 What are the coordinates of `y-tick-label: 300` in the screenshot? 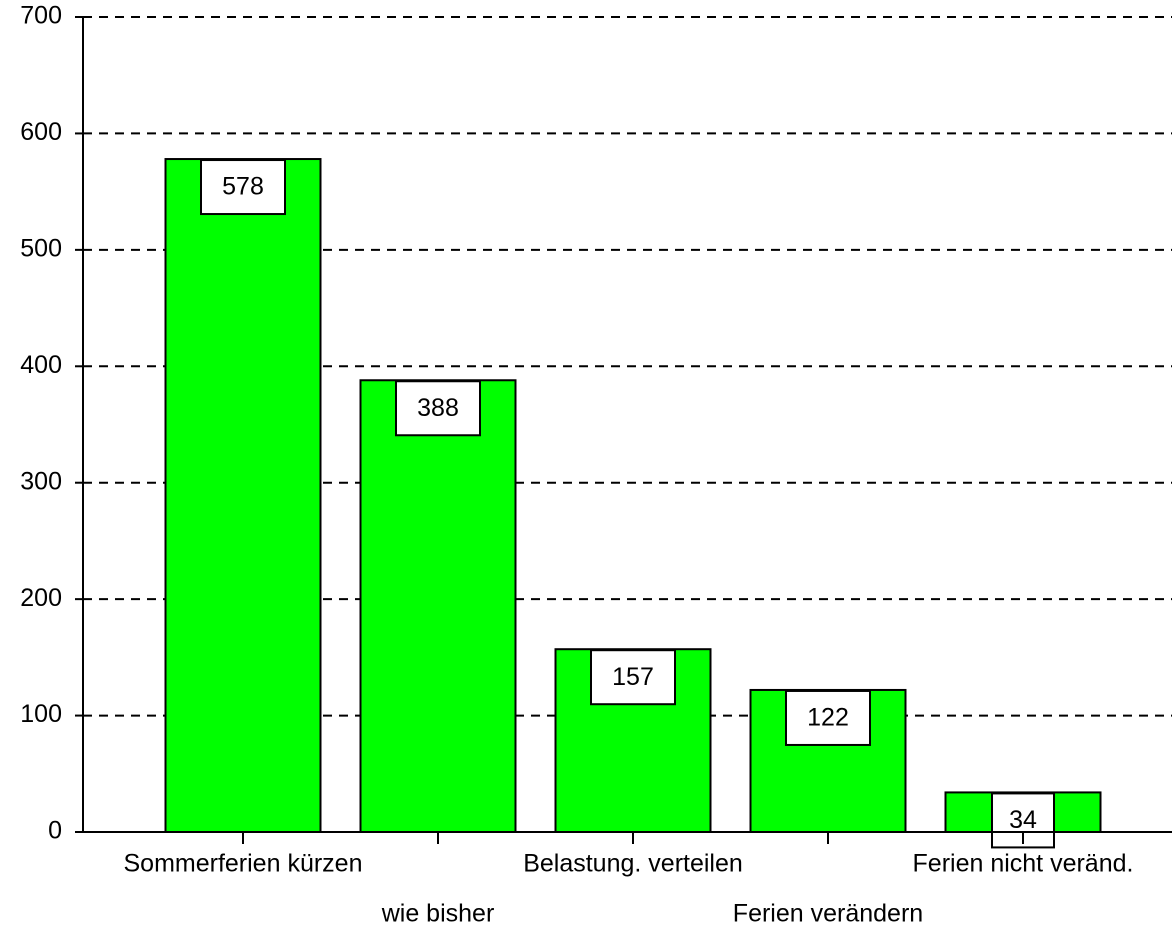 It's located at (41, 481).